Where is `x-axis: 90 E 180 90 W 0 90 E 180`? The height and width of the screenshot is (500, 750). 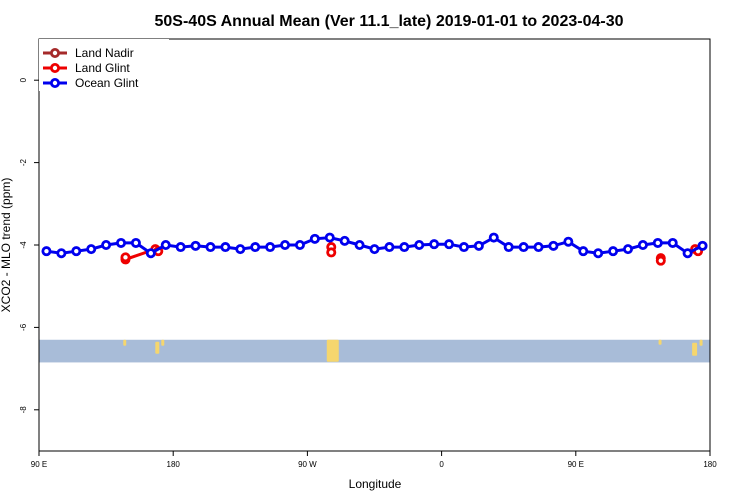
x-axis: 90 E 180 90 W 0 90 E 180 is located at coordinates (374, 460).